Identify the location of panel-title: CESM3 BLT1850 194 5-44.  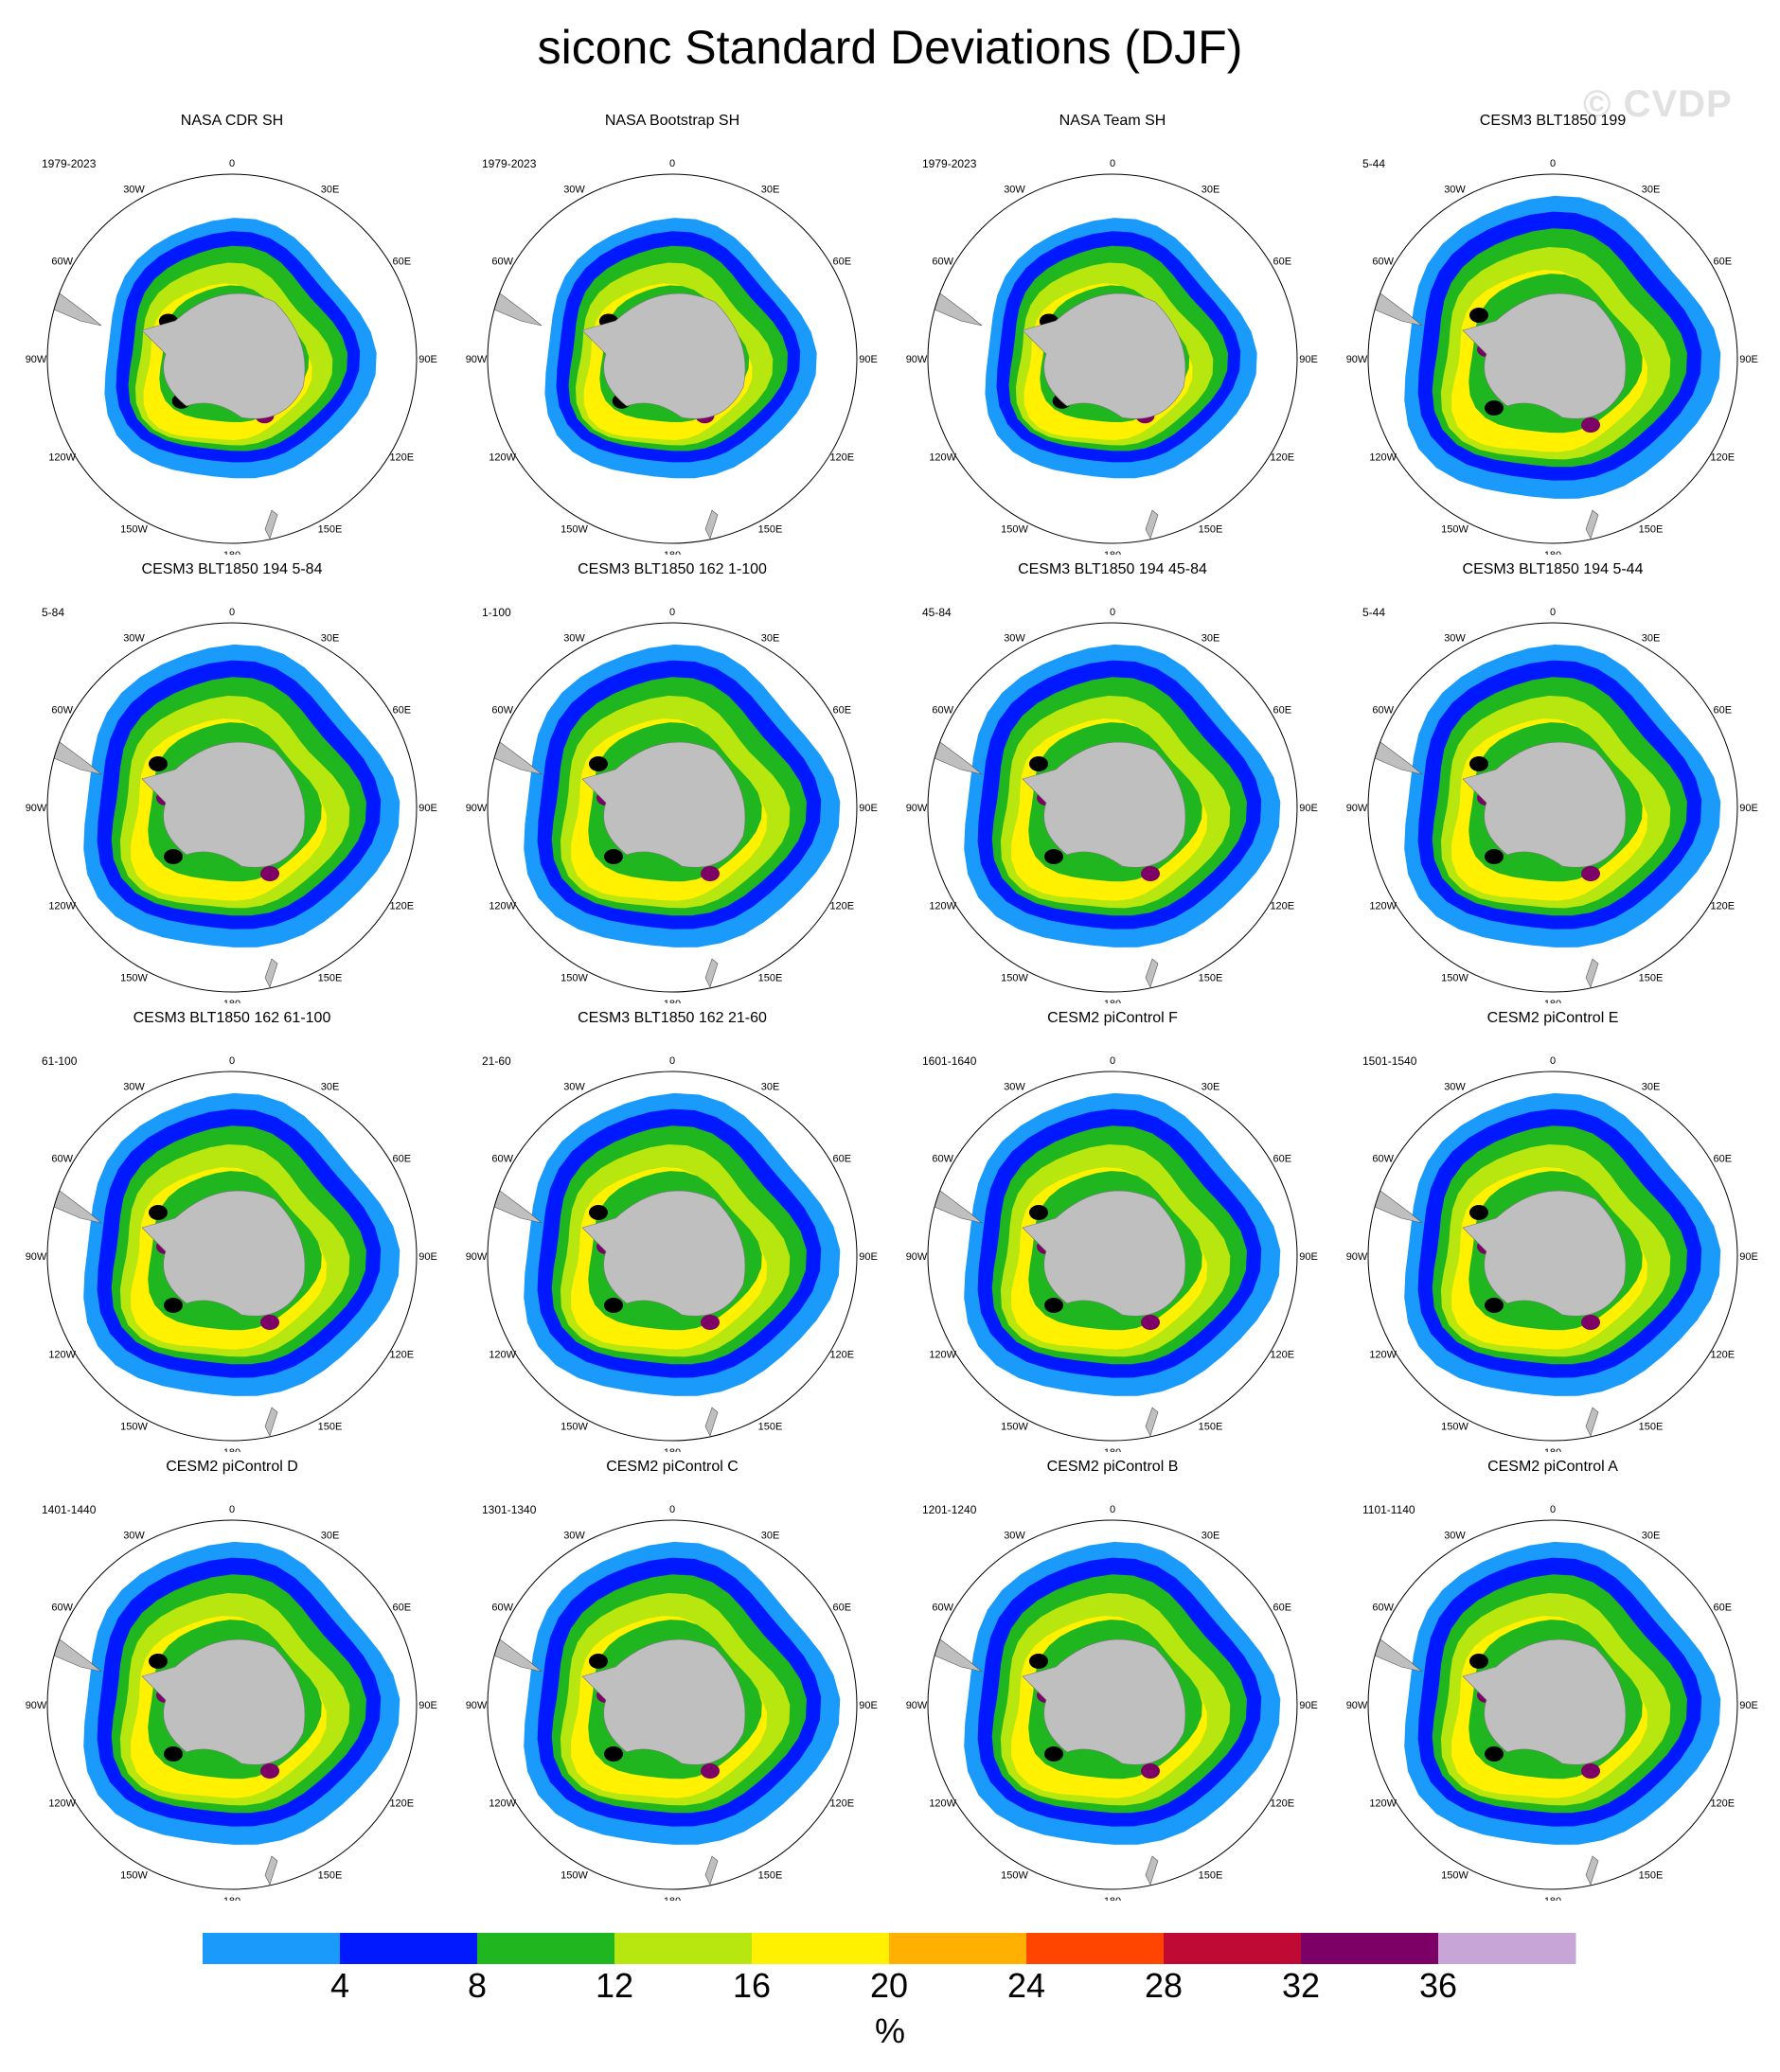
(1553, 569).